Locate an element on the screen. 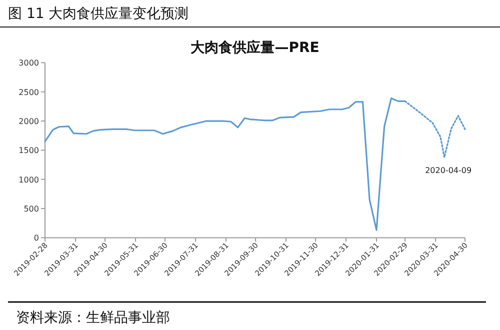 This screenshot has height=330, width=500. y-tick-label: 500 is located at coordinates (31, 209).